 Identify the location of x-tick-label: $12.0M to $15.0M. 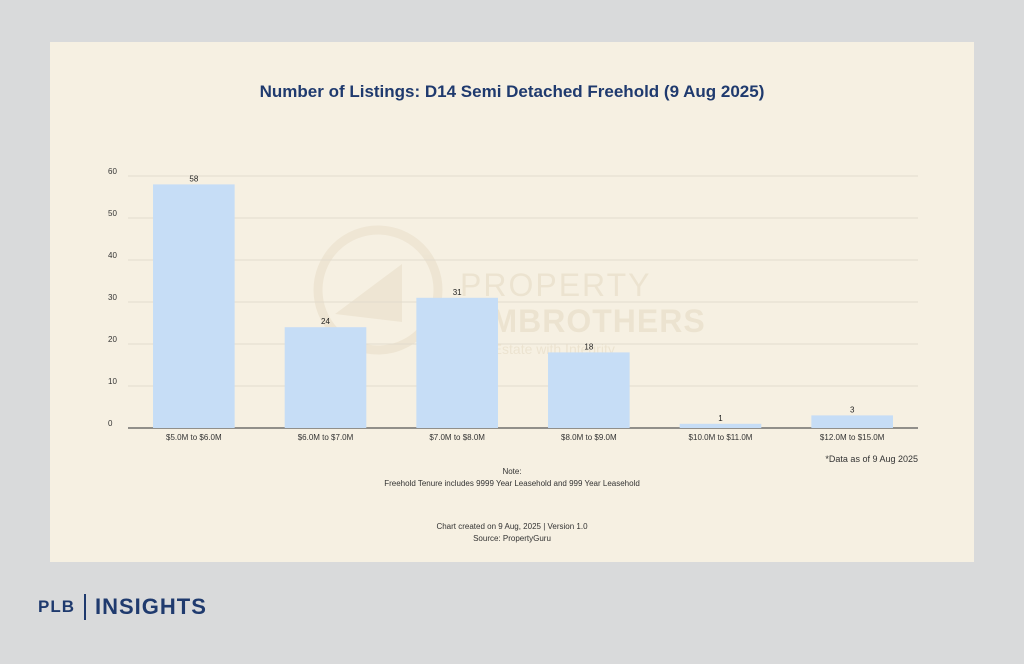
(852, 437).